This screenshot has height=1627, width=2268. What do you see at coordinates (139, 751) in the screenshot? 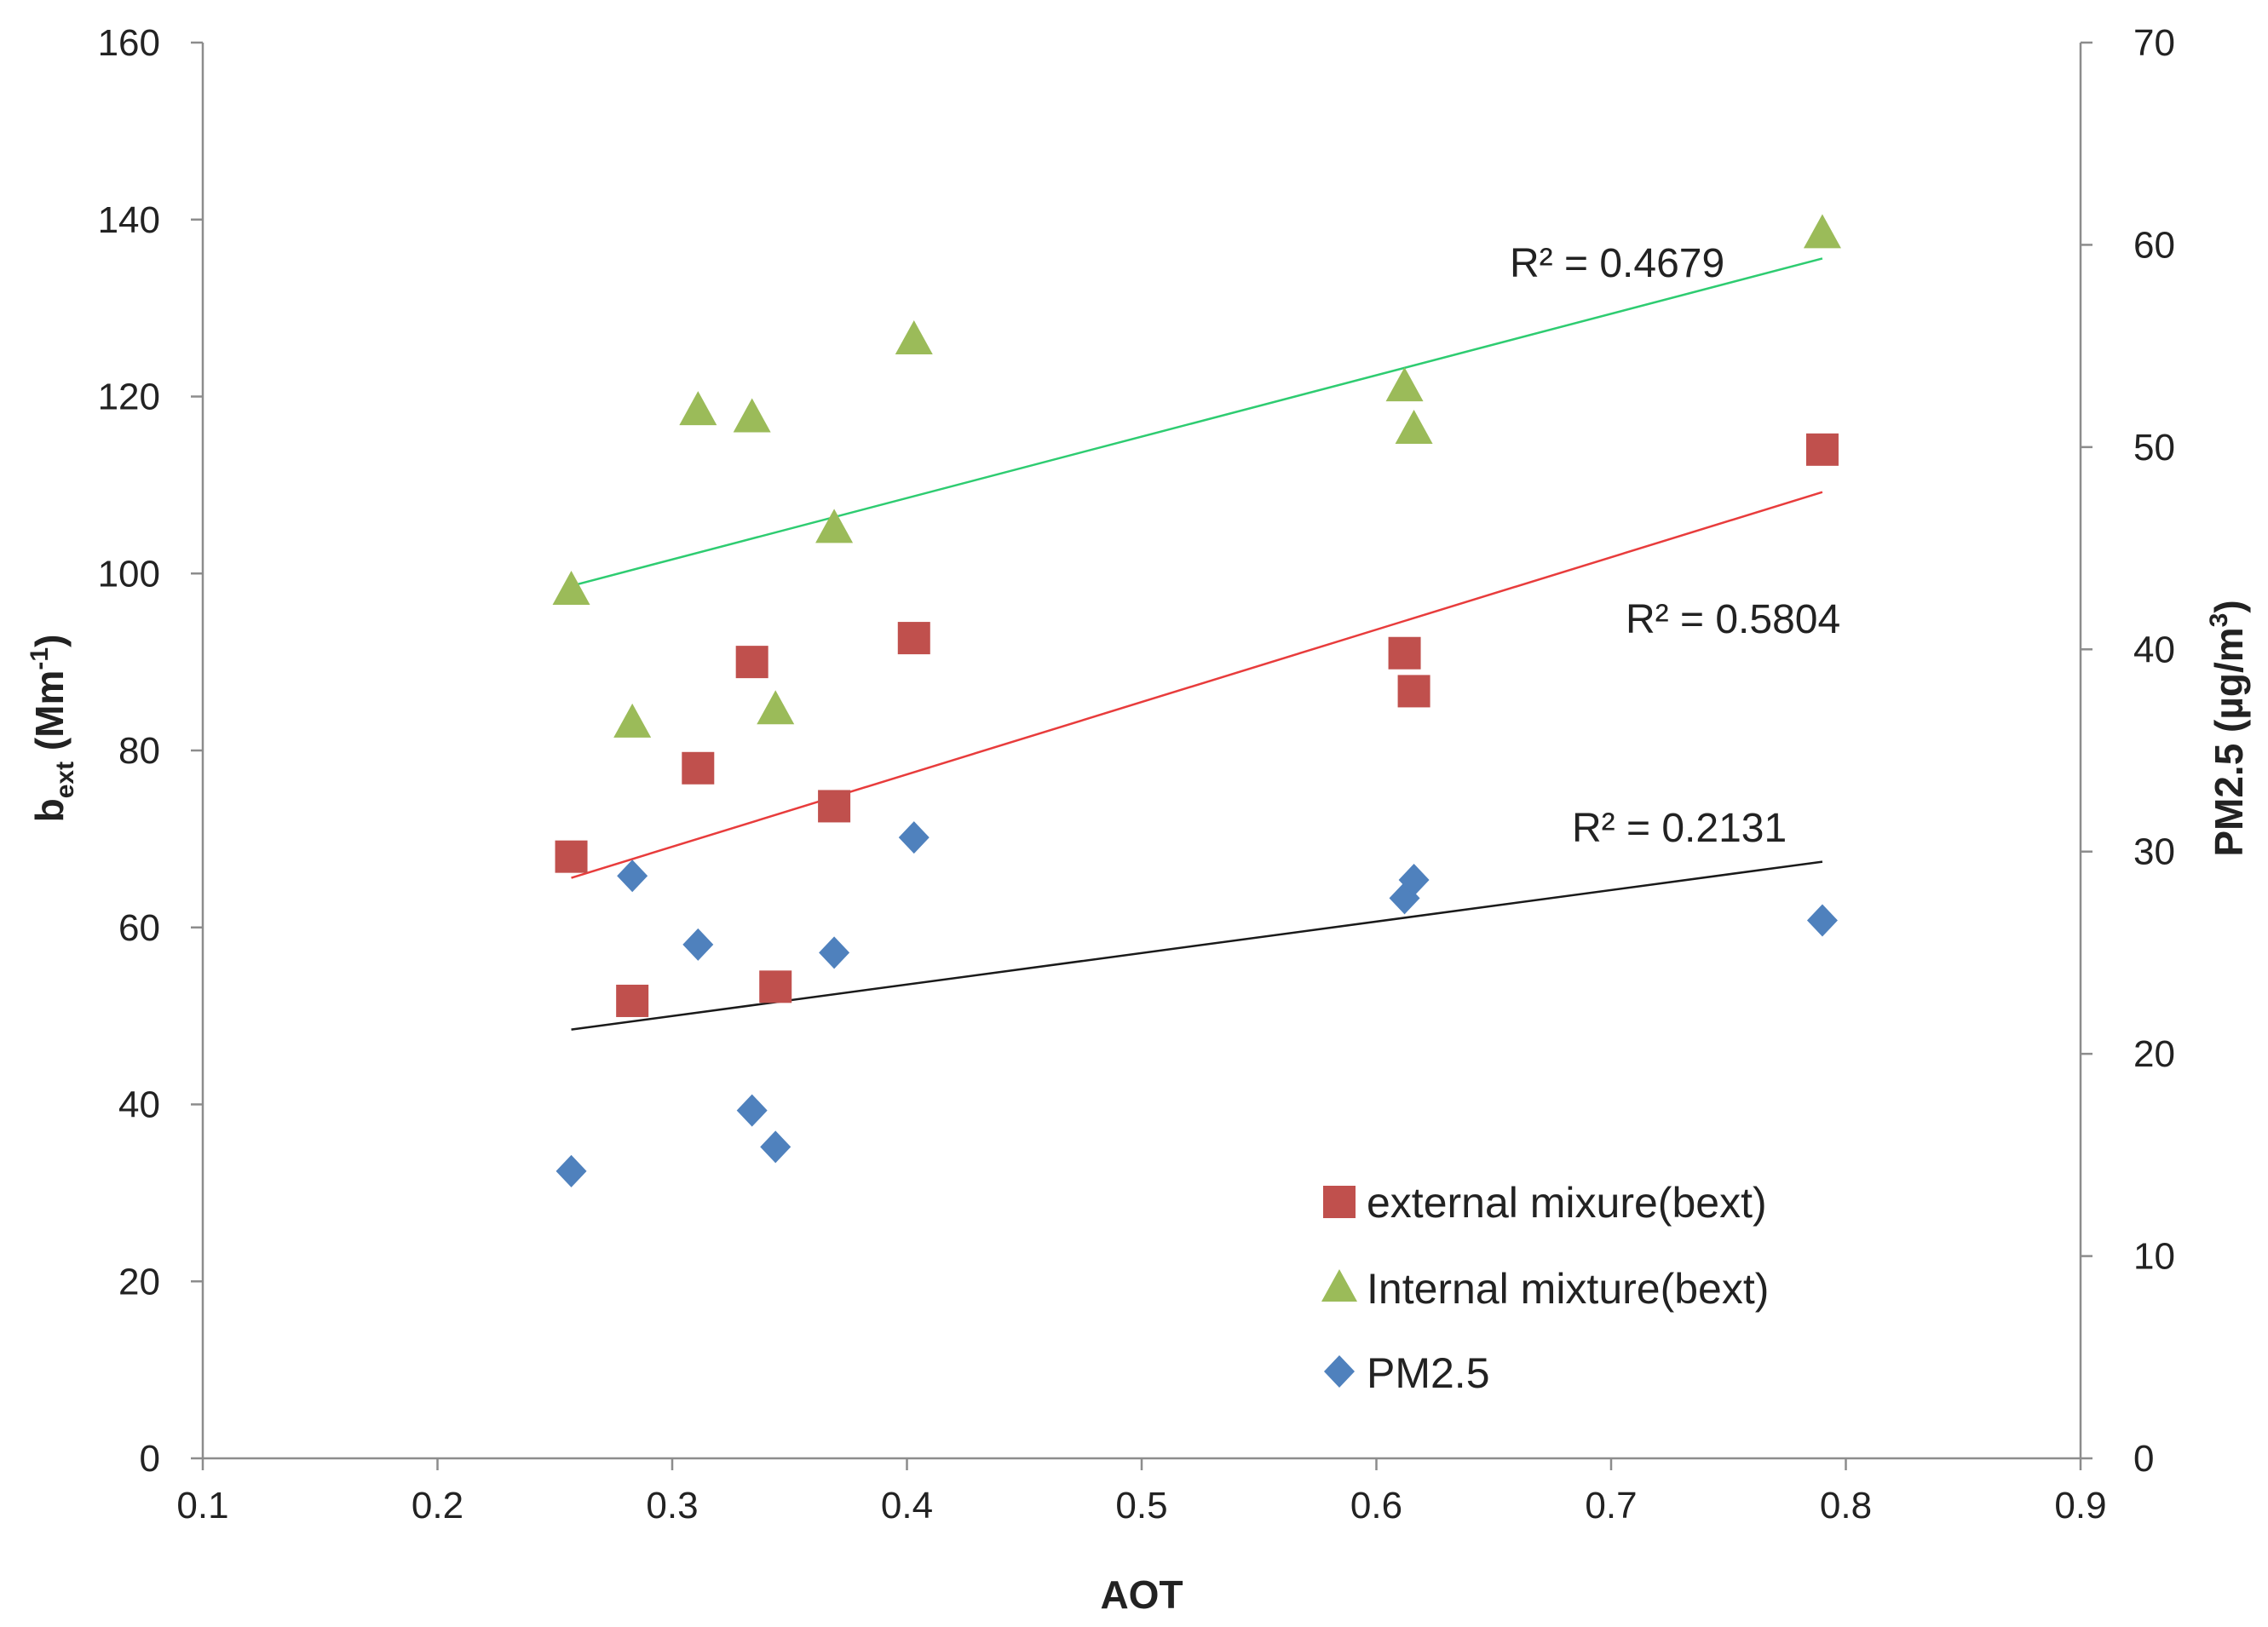
I see `y-left-tick-label: 80` at bounding box center [139, 751].